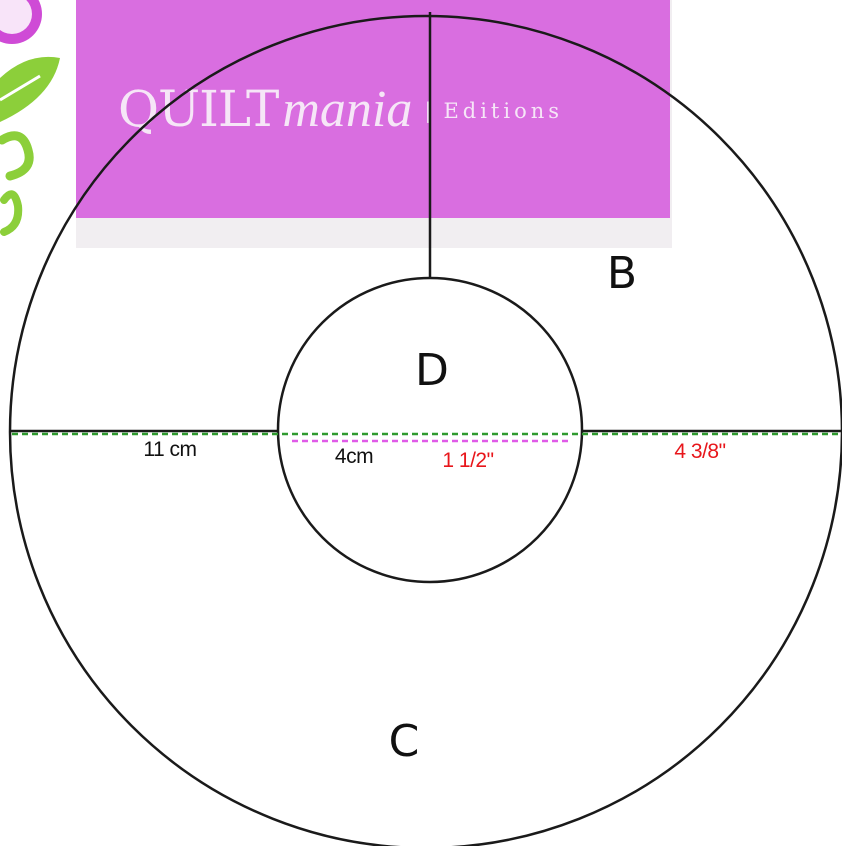  I want to click on piece-label-d: D, so click(432, 370).